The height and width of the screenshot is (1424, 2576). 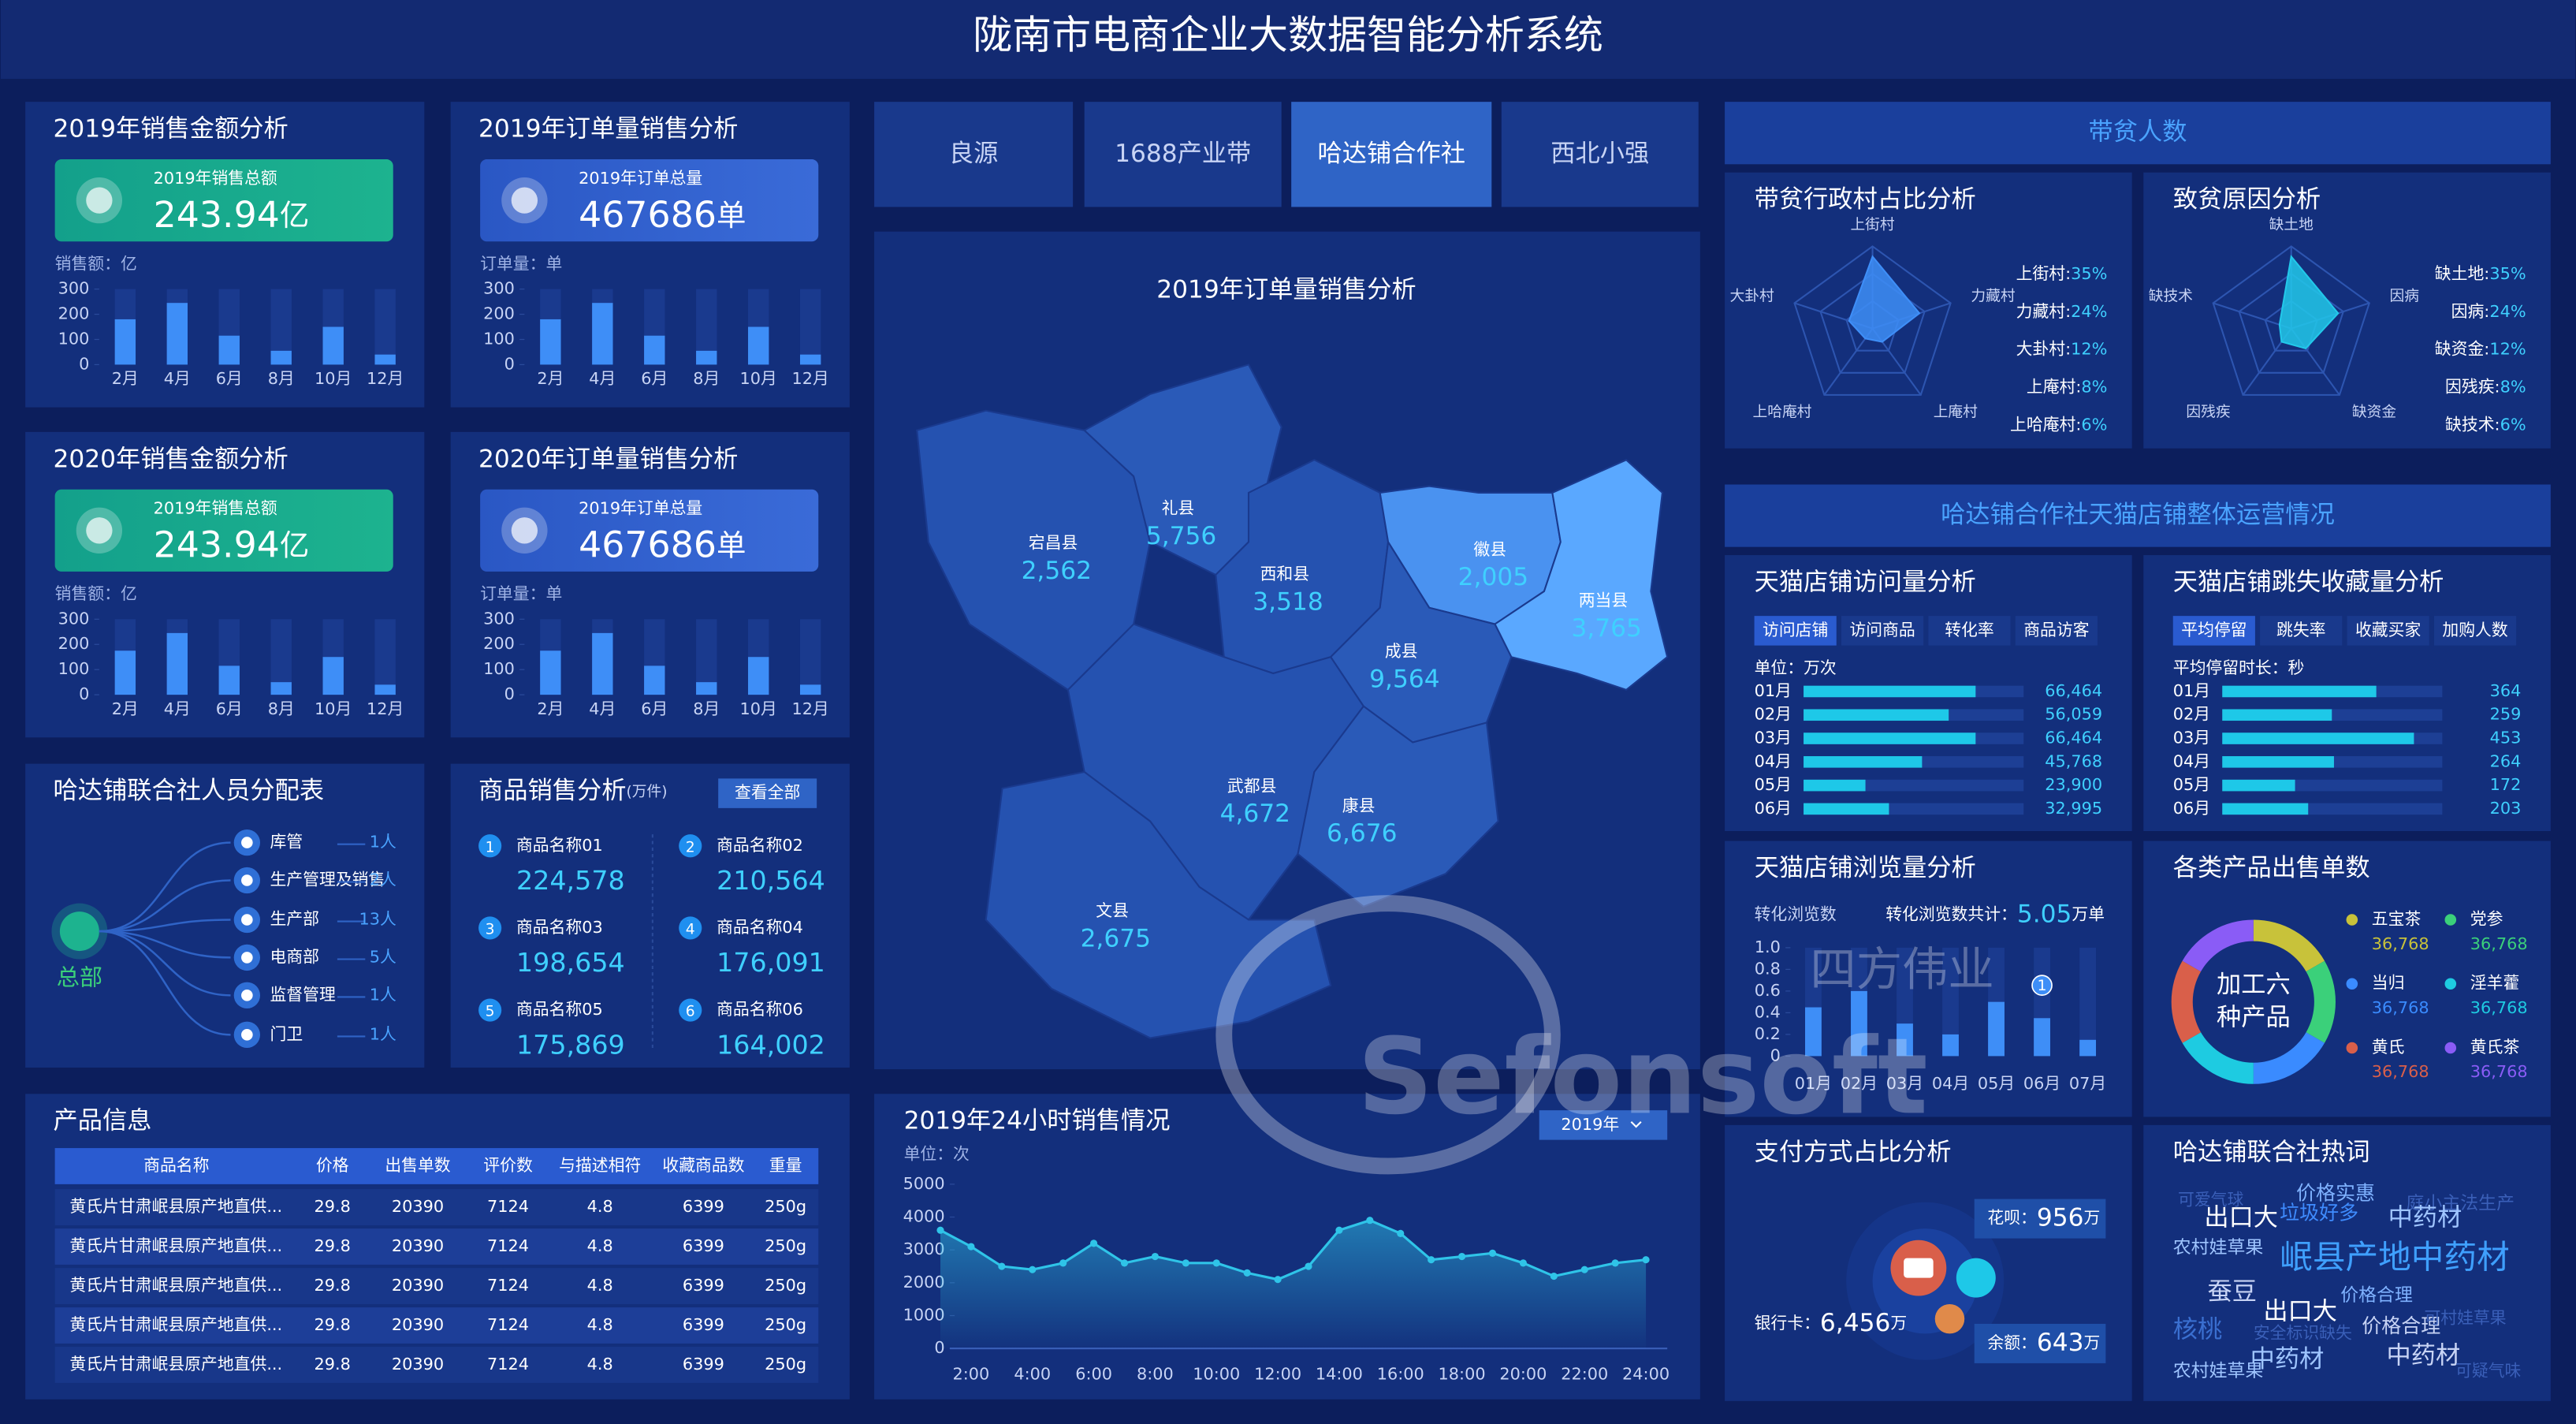 What do you see at coordinates (767, 793) in the screenshot?
I see `view-all-button` at bounding box center [767, 793].